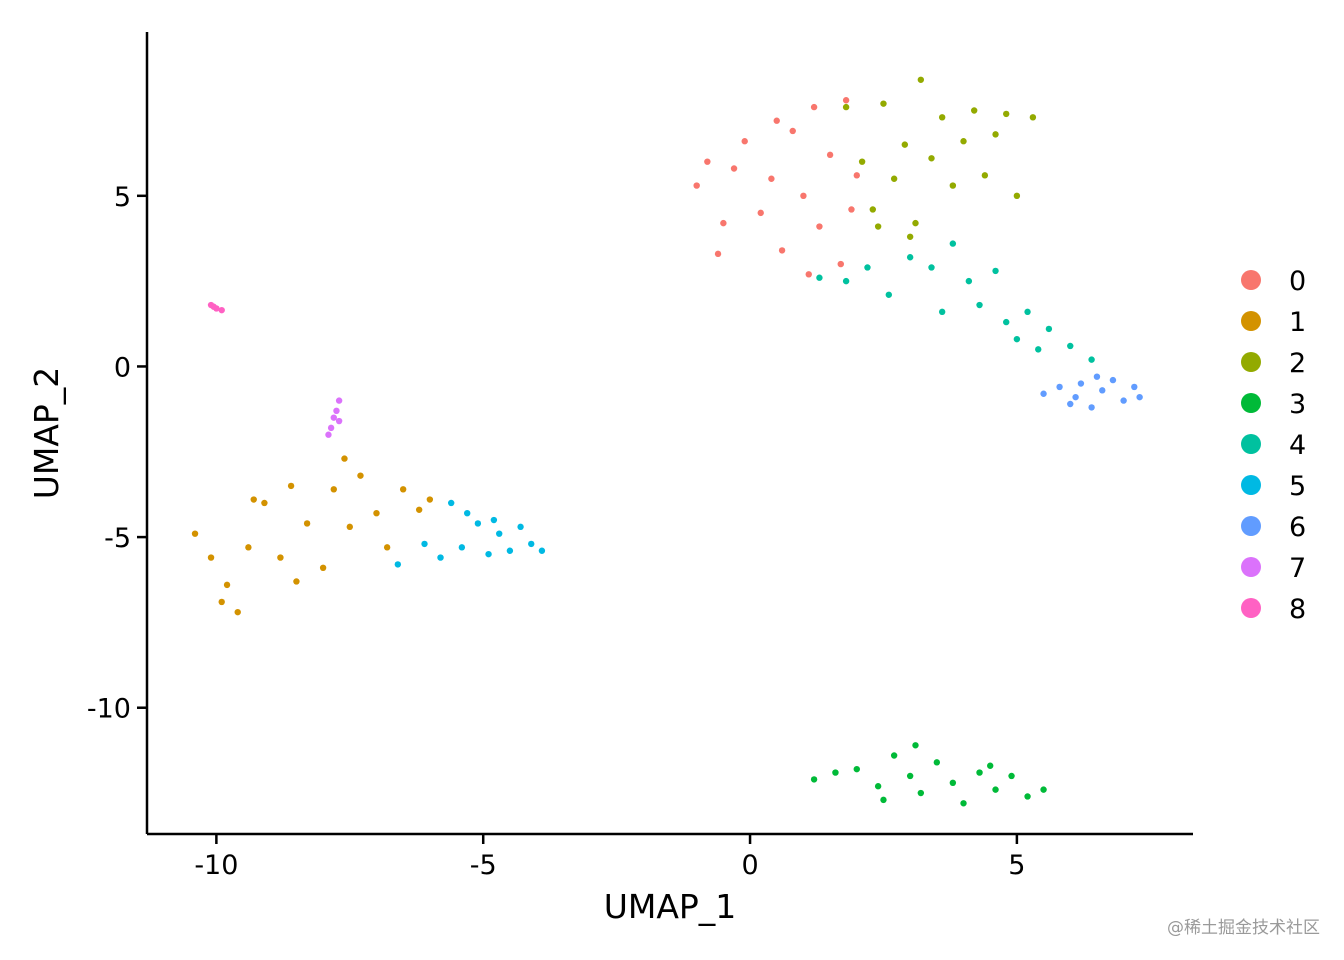 Image resolution: width=1344 pixels, height=960 pixels. I want to click on legend: 0 1 2 3 4 5 6 7 8, so click(1273, 445).